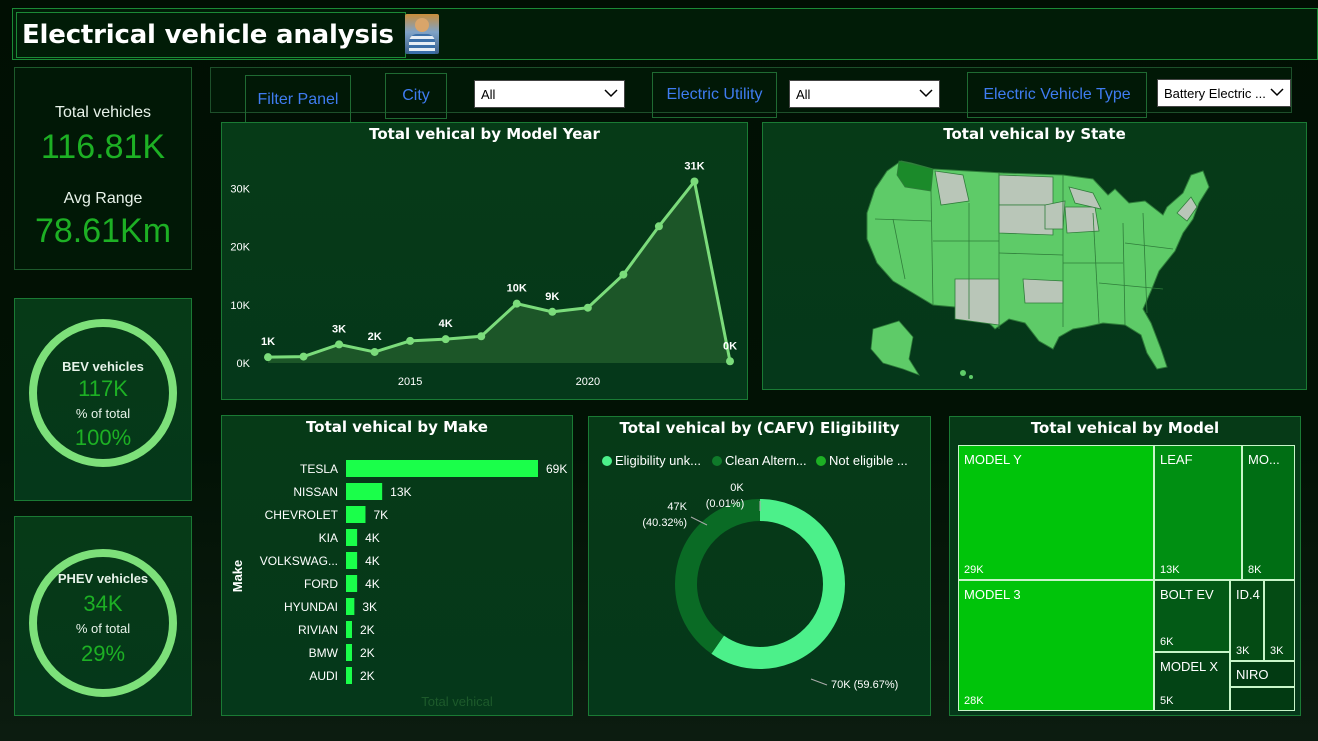 The width and height of the screenshot is (1318, 741). What do you see at coordinates (302, 515) in the screenshot?
I see `make-category-label: CHEVROLET` at bounding box center [302, 515].